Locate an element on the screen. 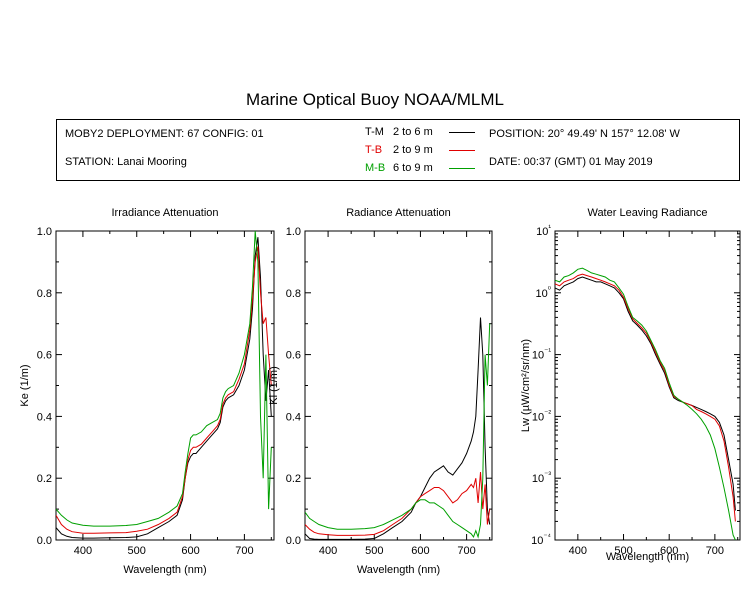 The image size is (750, 600). x-axis-label-1: Wavelength (nm) is located at coordinates (398, 570).